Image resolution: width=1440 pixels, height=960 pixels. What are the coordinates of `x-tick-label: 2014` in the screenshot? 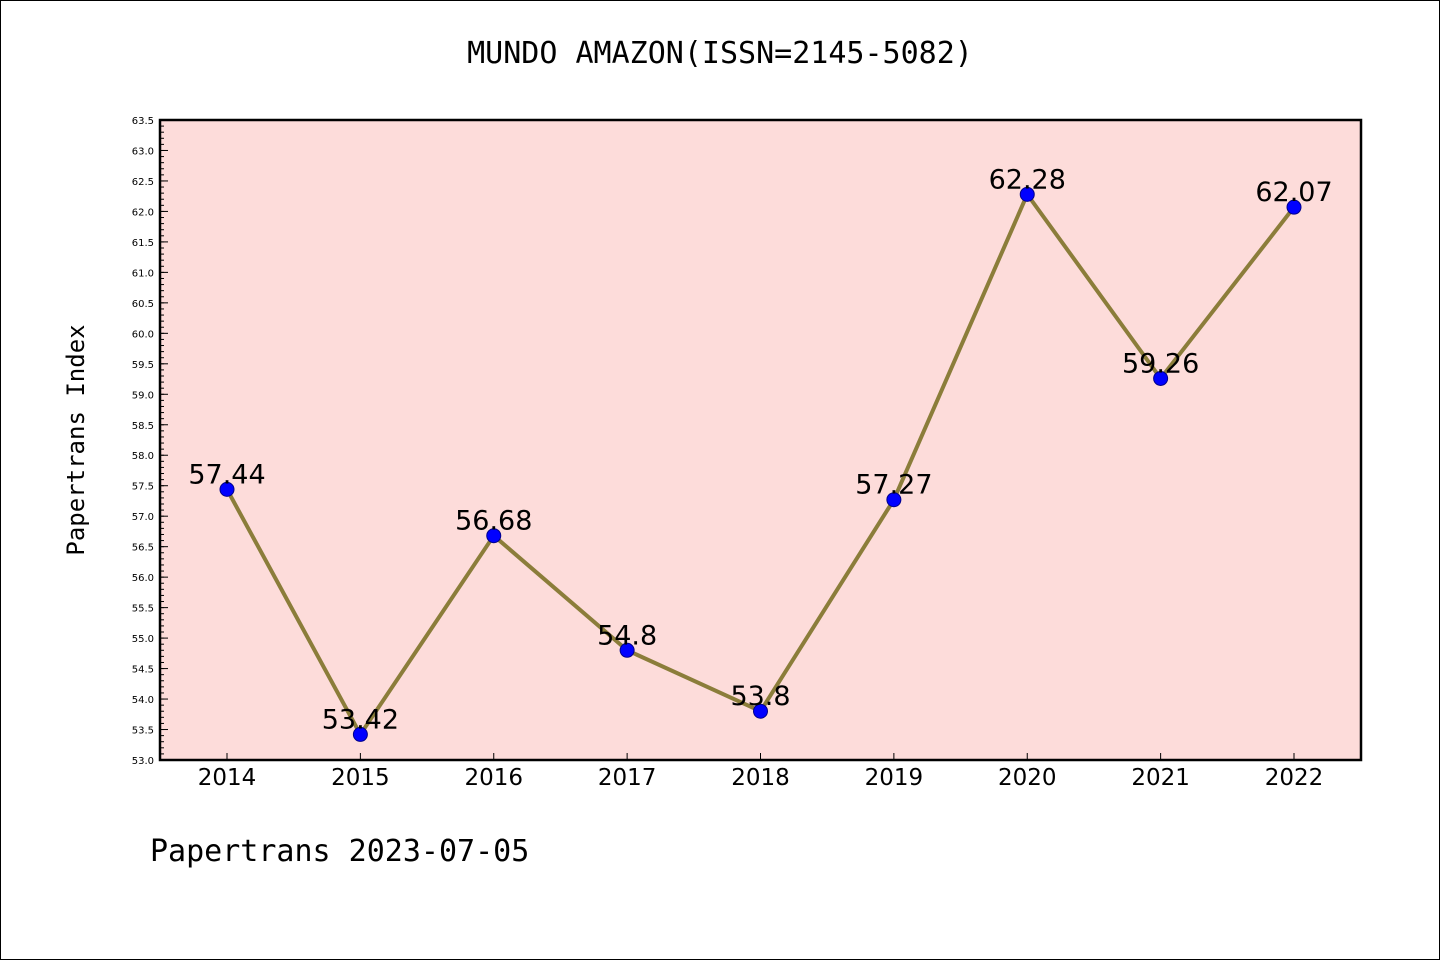 It's located at (227, 778).